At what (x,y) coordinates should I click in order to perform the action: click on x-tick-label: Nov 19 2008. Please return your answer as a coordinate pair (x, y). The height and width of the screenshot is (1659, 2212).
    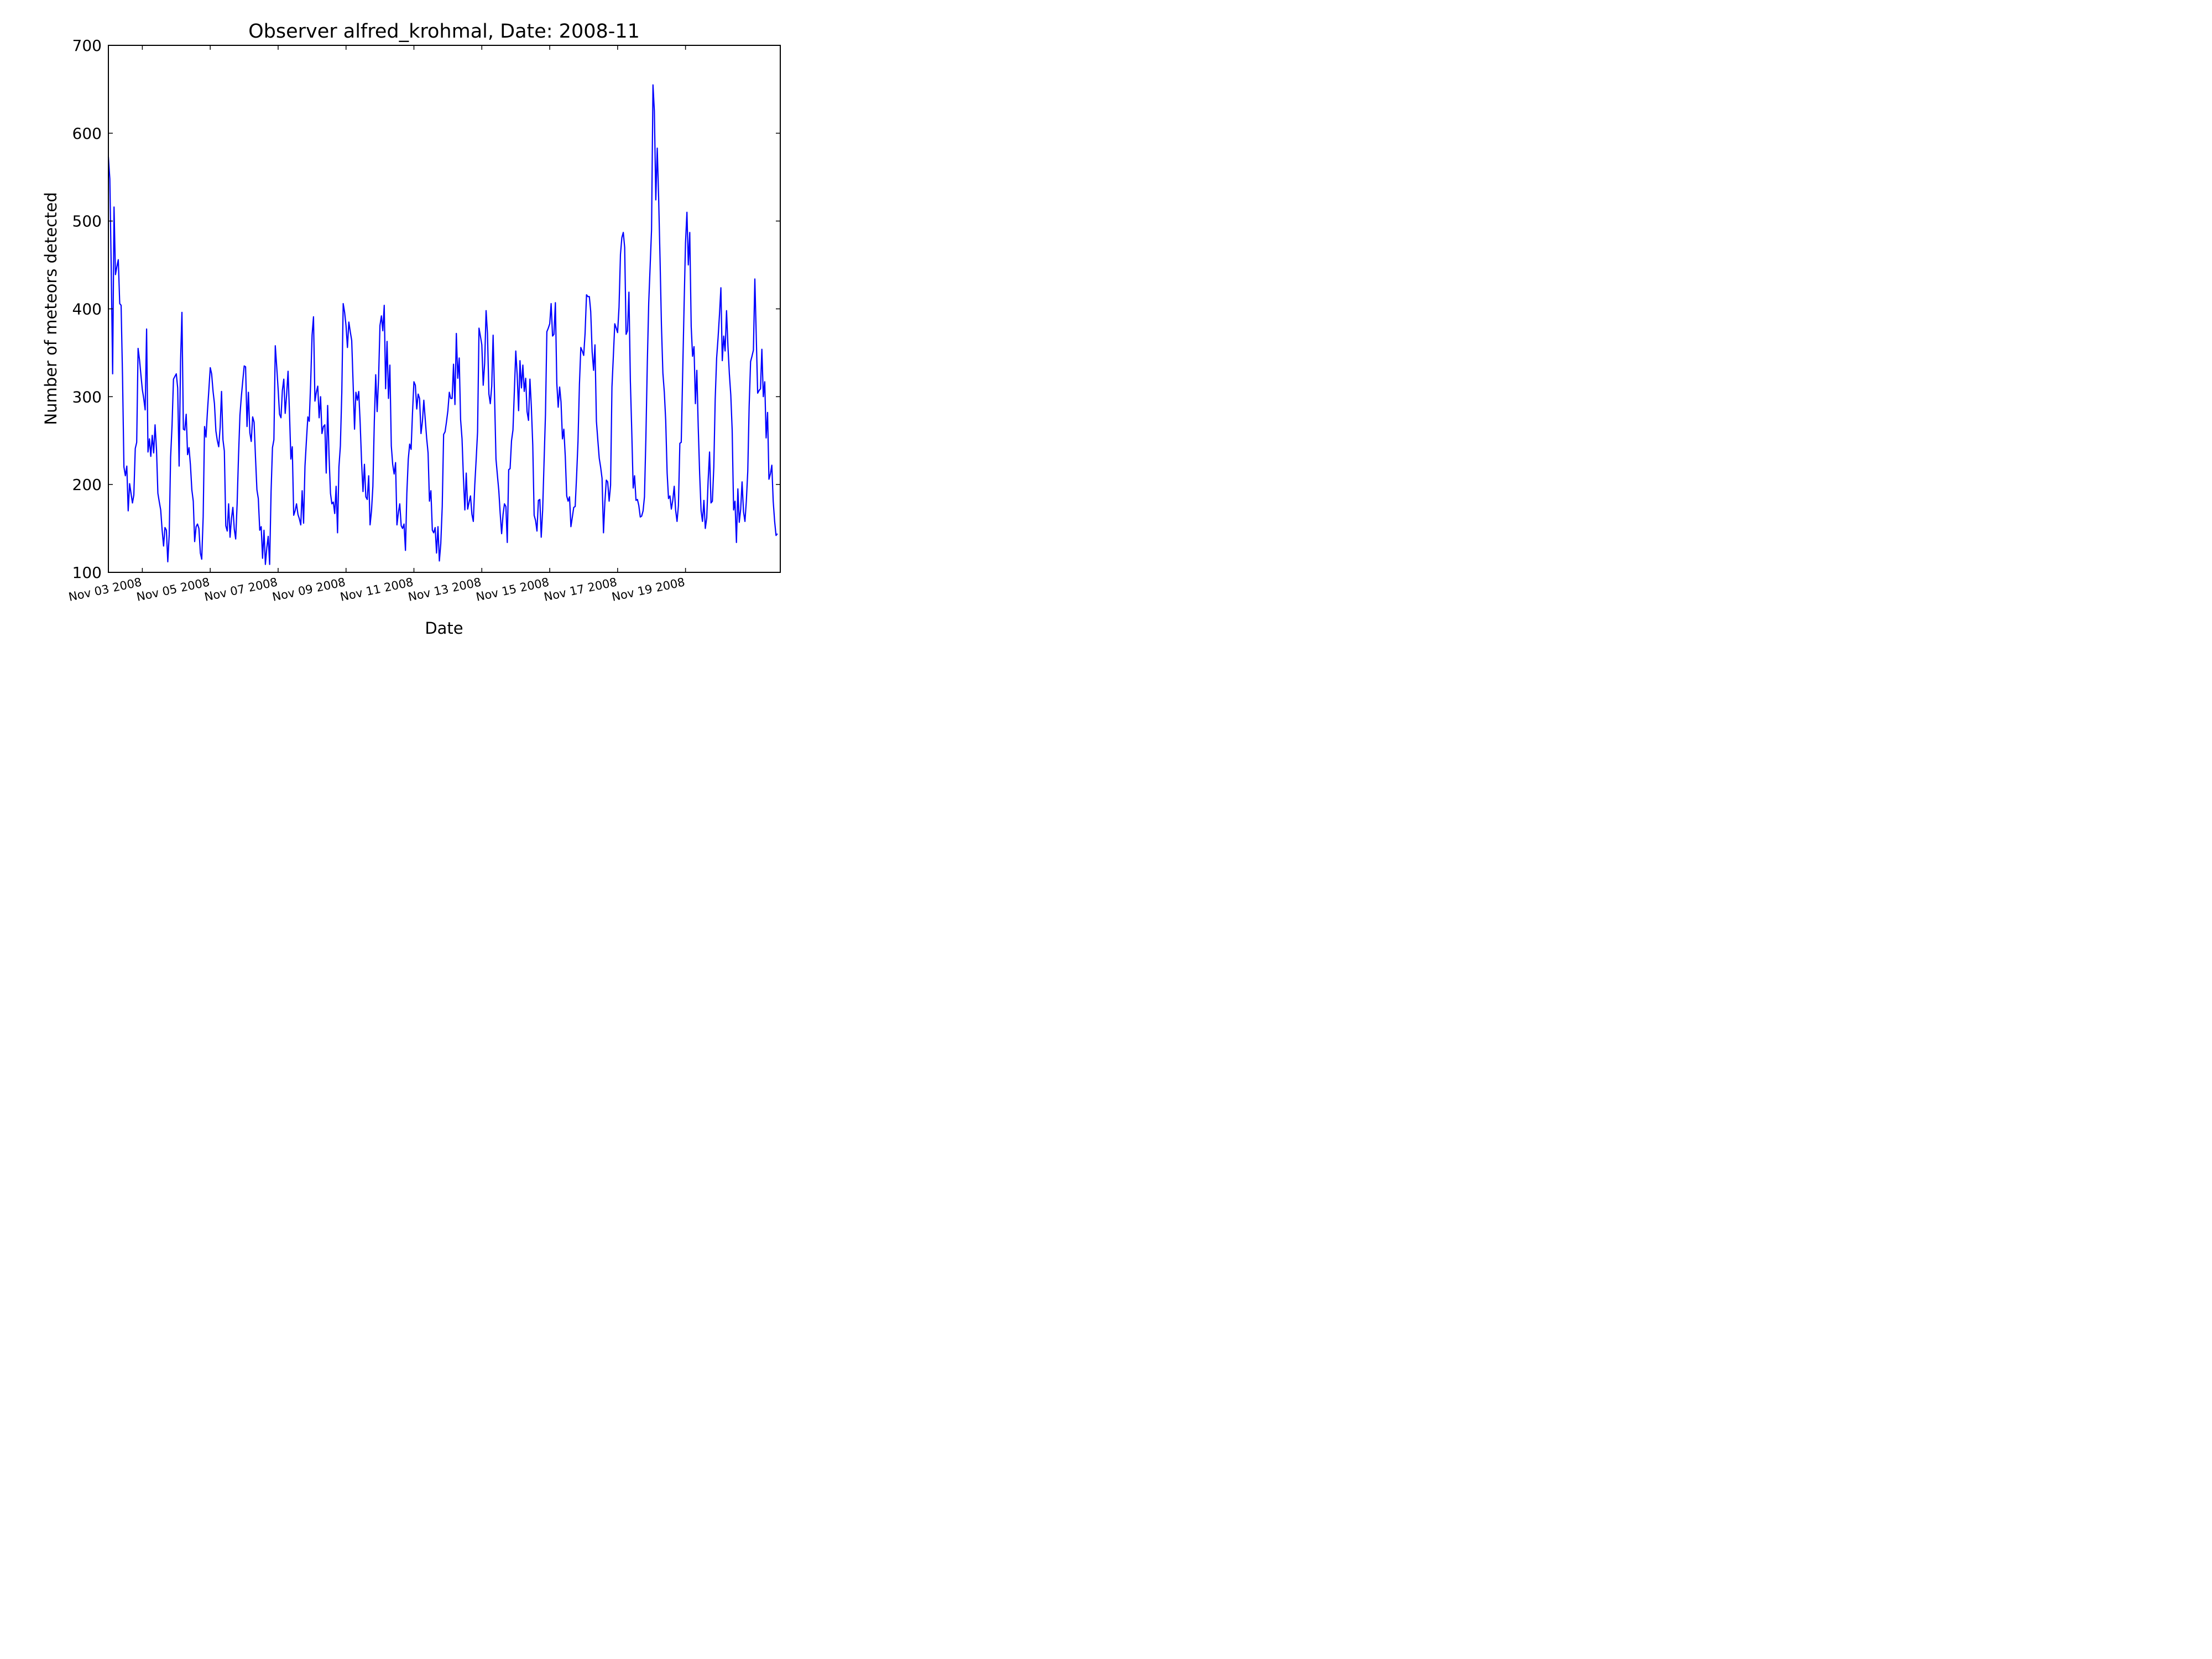
    Looking at the image, I should click on (649, 589).